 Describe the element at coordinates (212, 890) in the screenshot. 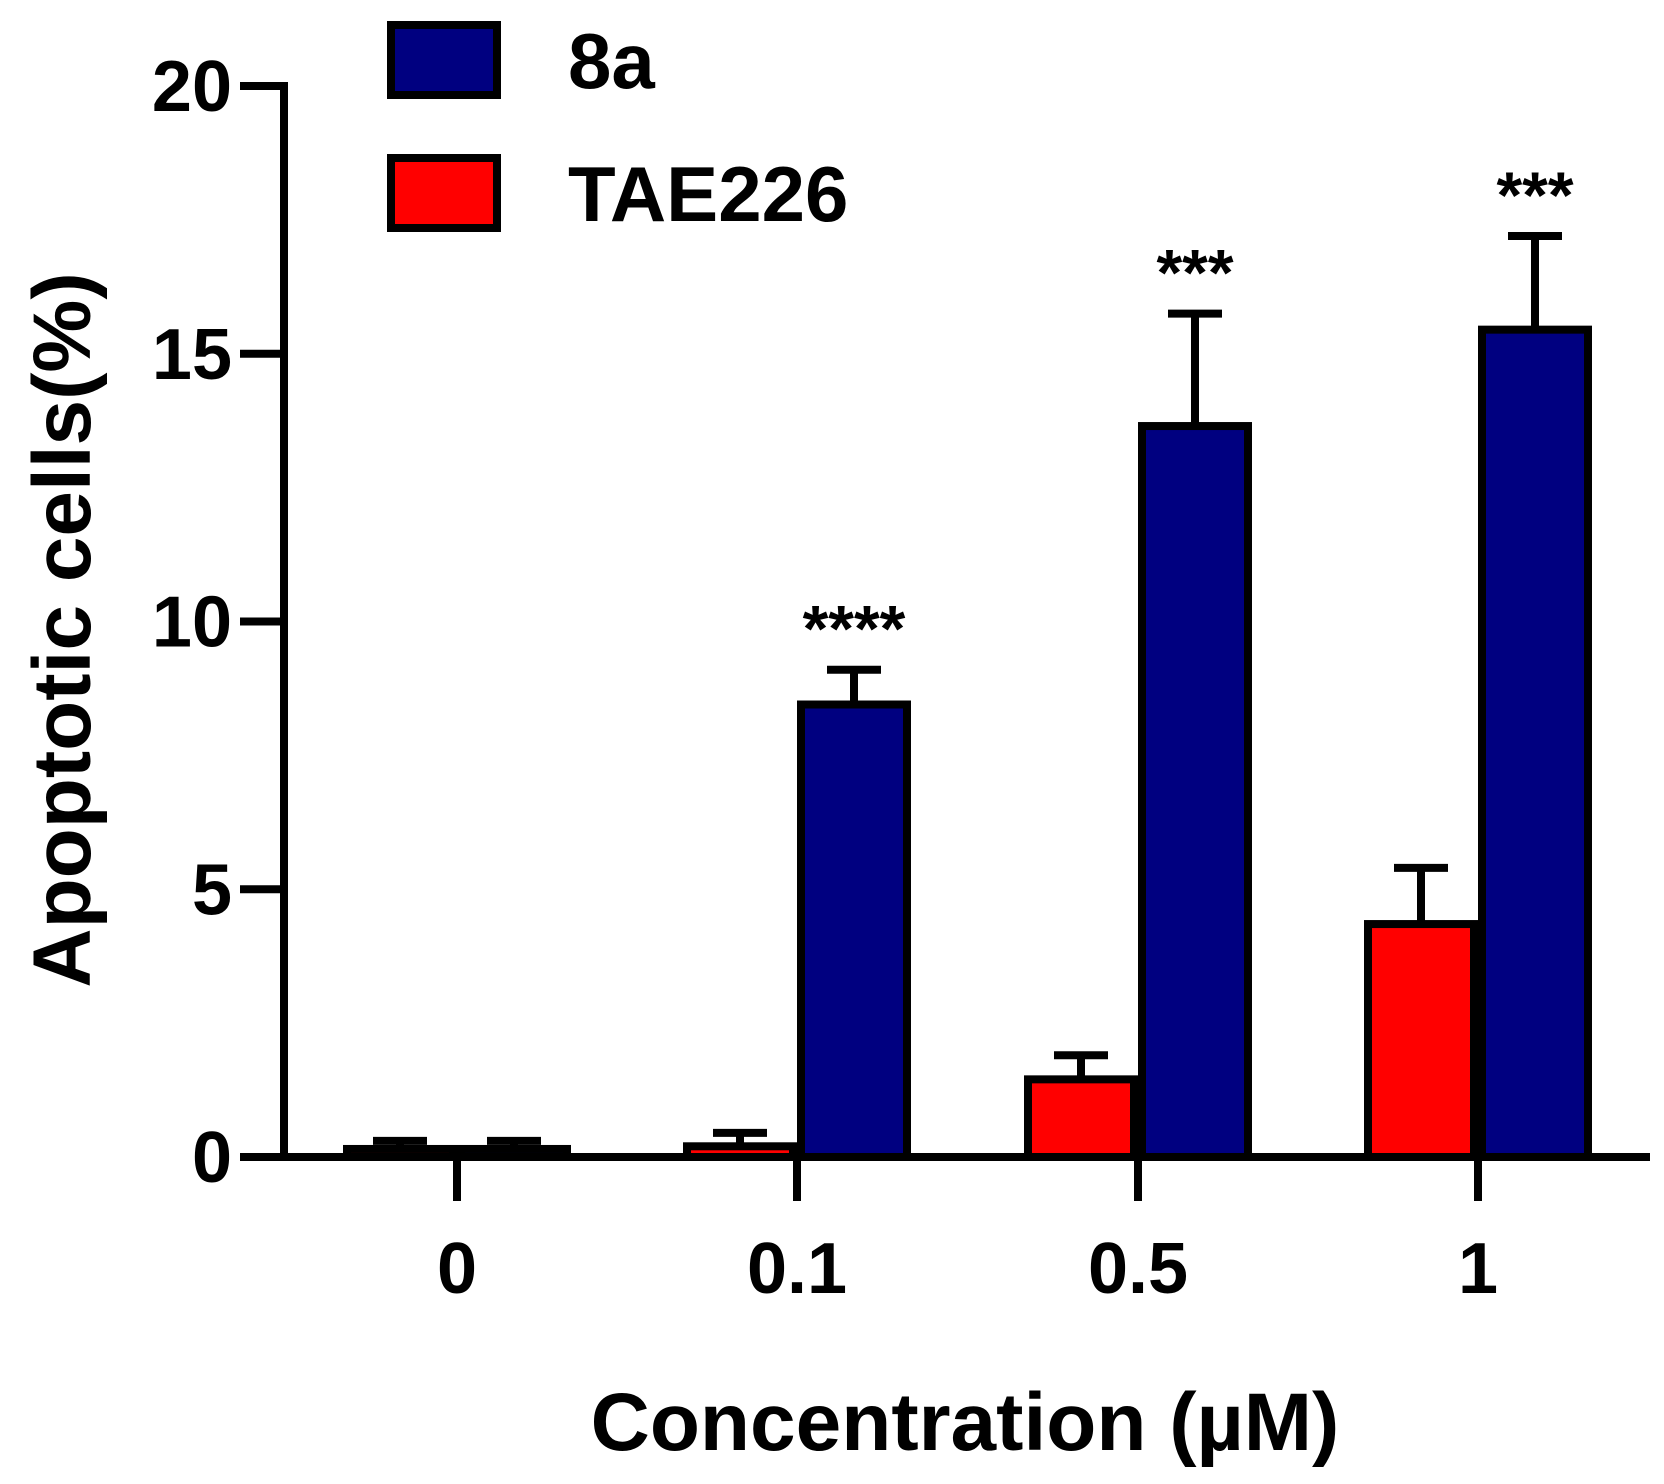

I see `y-tick-label-5: 5` at that location.